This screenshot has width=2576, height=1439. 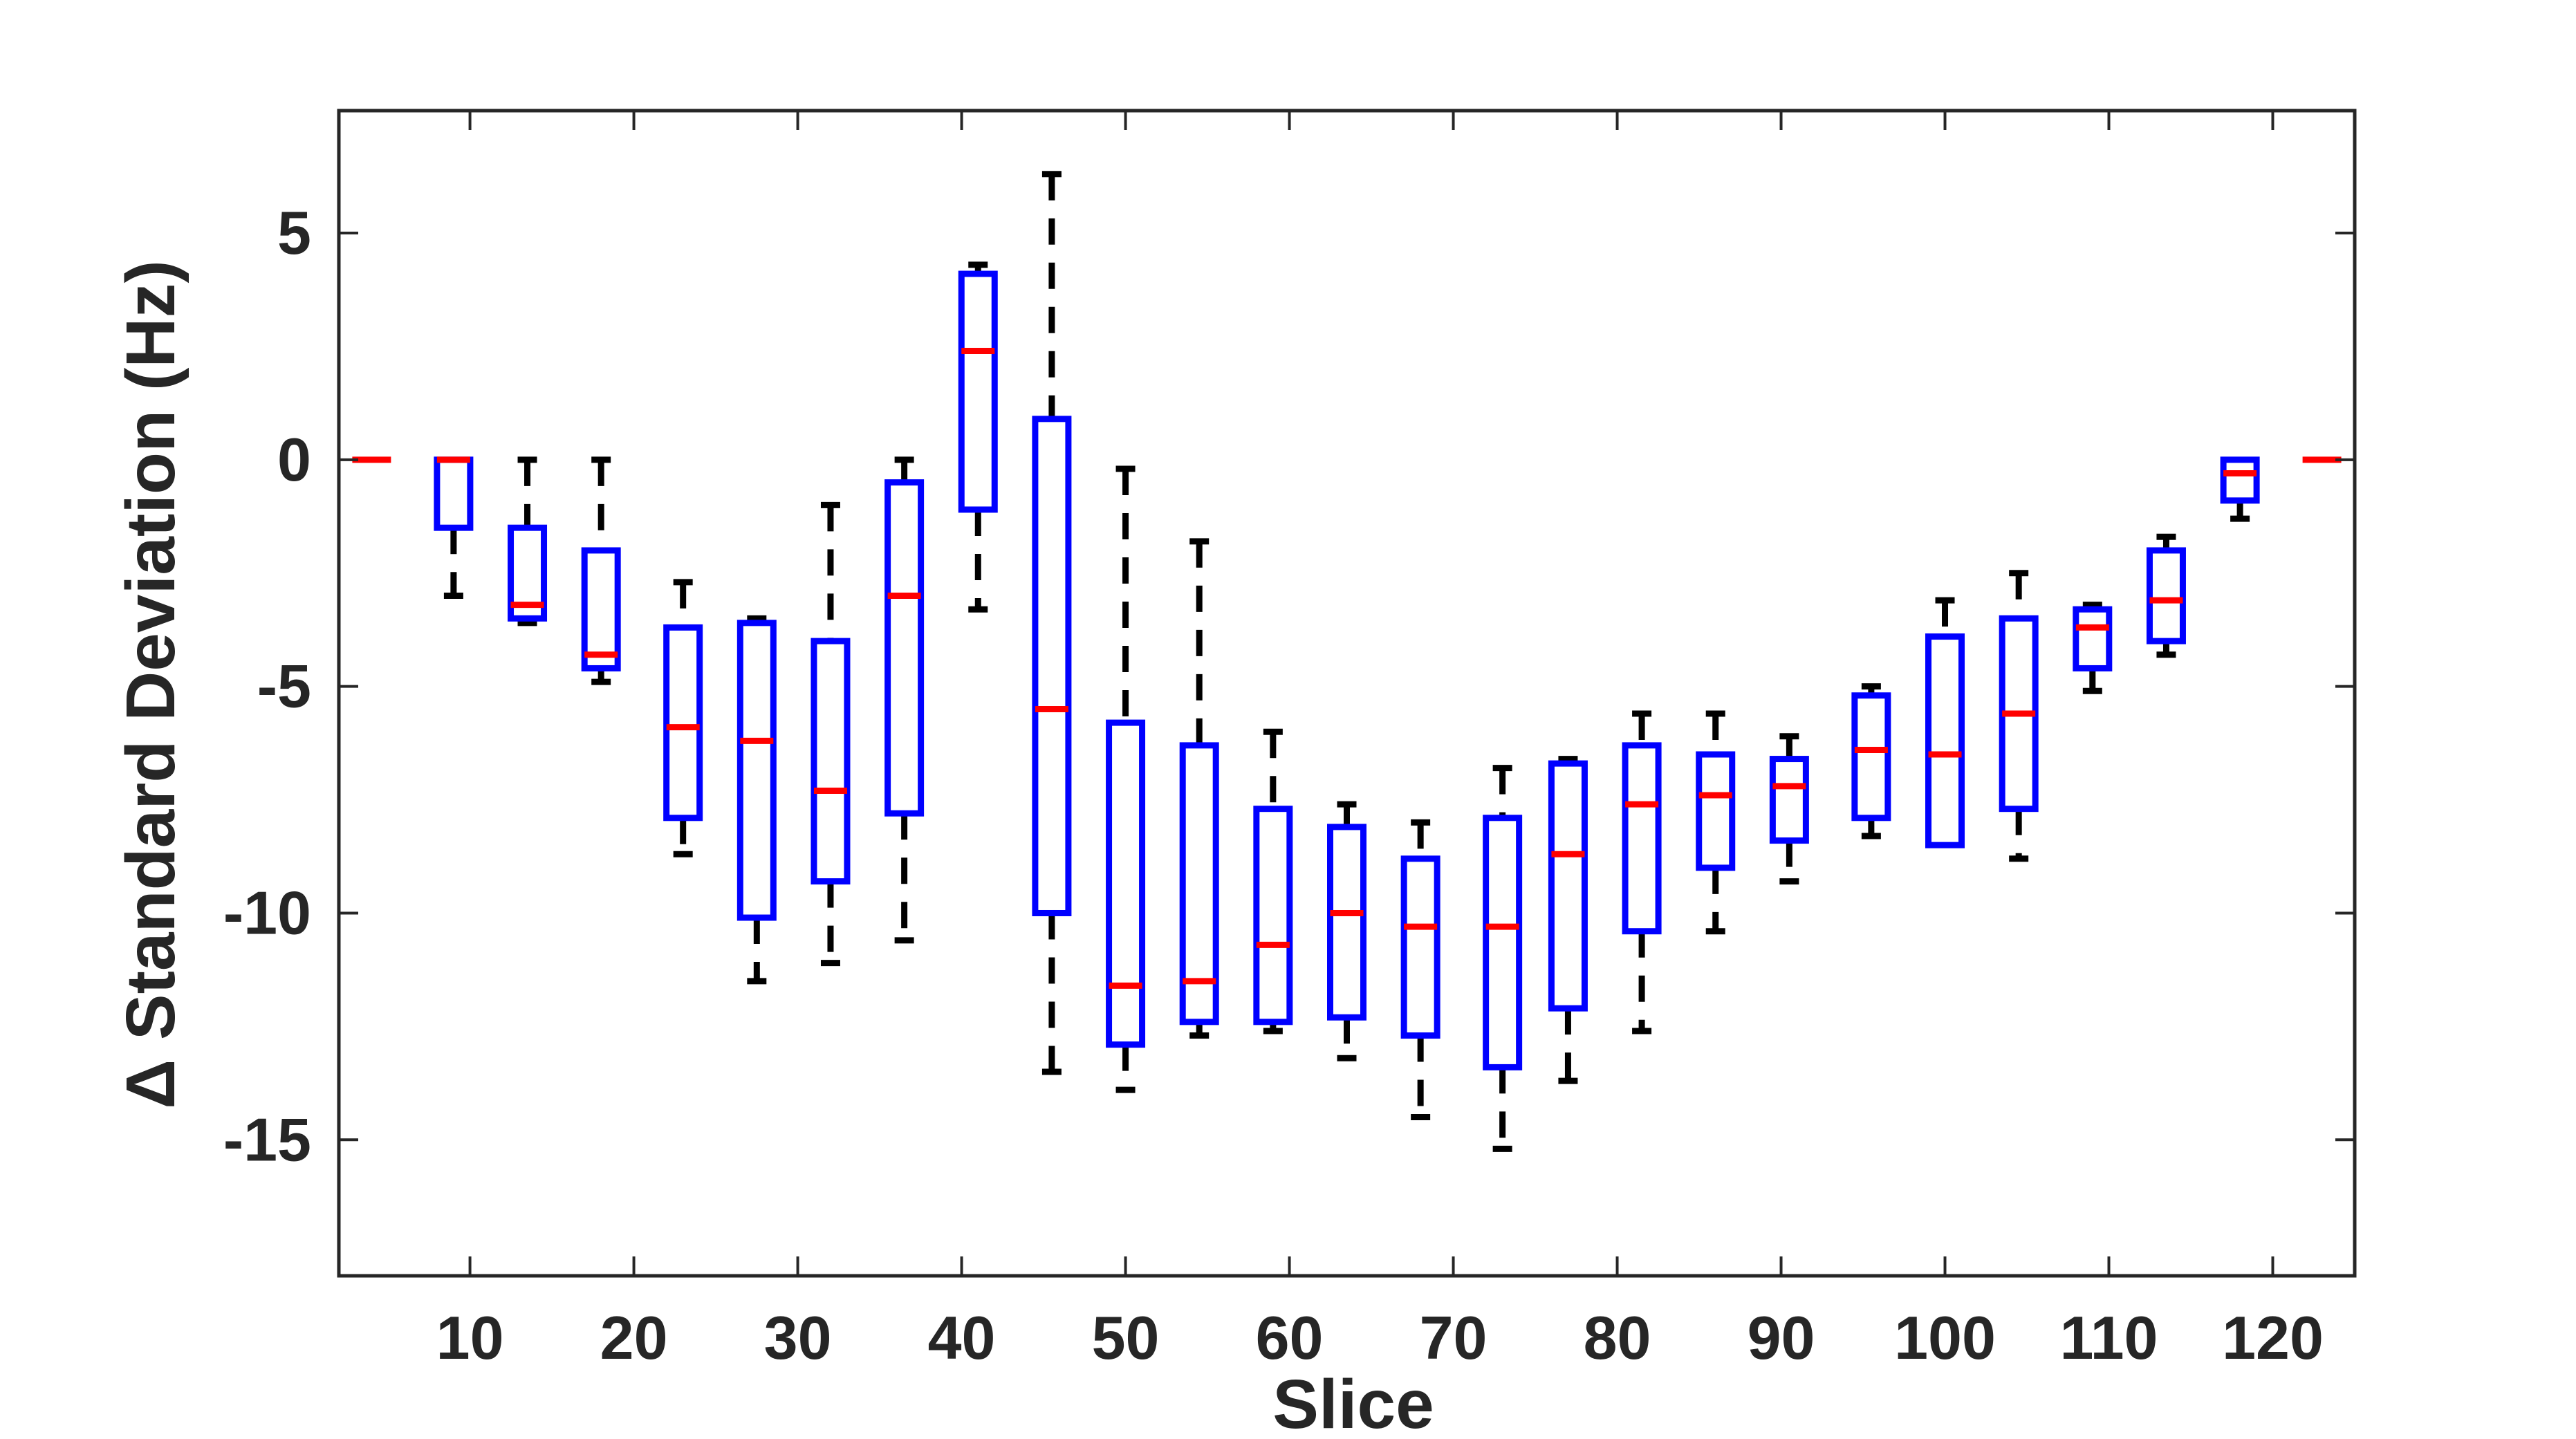 What do you see at coordinates (962, 1337) in the screenshot?
I see `x-tick-label: 40` at bounding box center [962, 1337].